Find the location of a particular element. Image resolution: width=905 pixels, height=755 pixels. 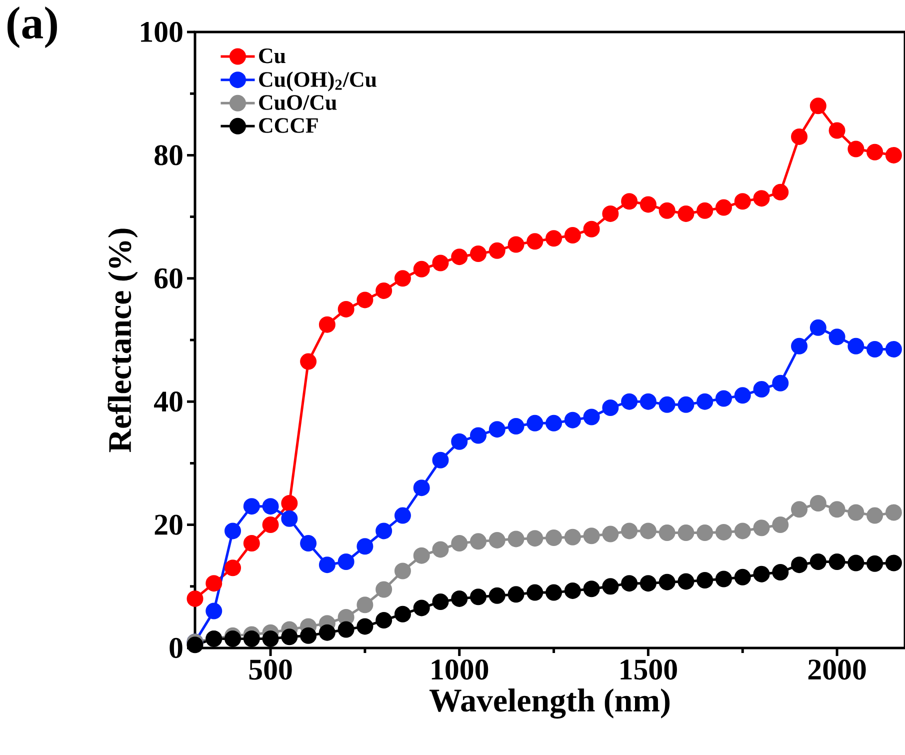

y-tick-label: 100 is located at coordinates (161, 32).